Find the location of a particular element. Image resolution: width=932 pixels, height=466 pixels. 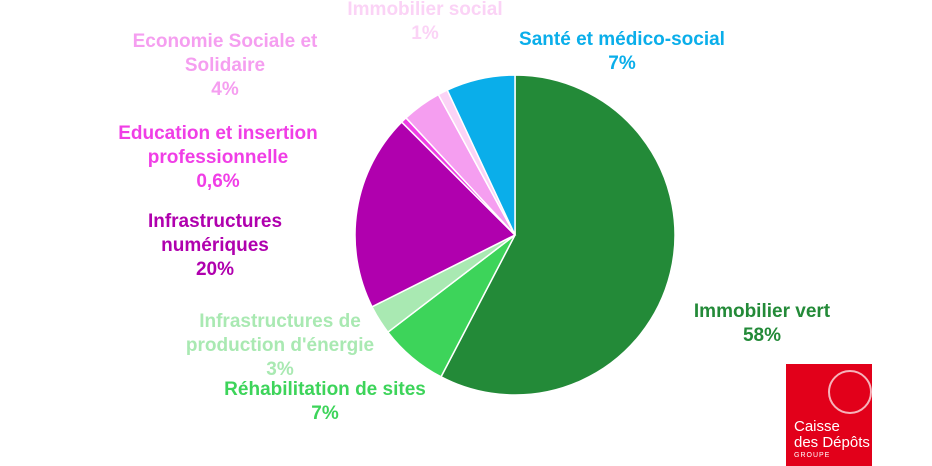

logo-seal is located at coordinates (850, 392).